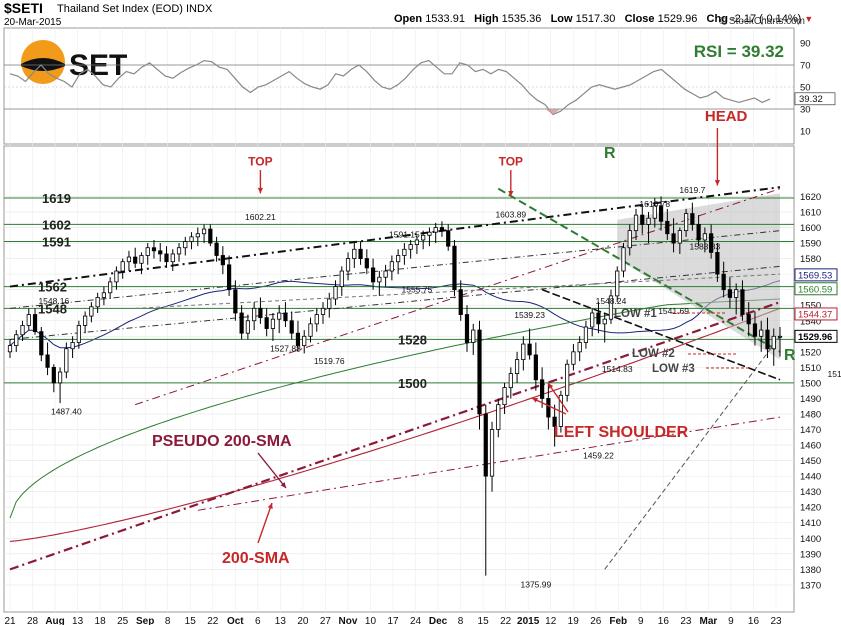 The height and width of the screenshot is (625, 841). What do you see at coordinates (123, 620) in the screenshot?
I see `x-tick-label: 25` at bounding box center [123, 620].